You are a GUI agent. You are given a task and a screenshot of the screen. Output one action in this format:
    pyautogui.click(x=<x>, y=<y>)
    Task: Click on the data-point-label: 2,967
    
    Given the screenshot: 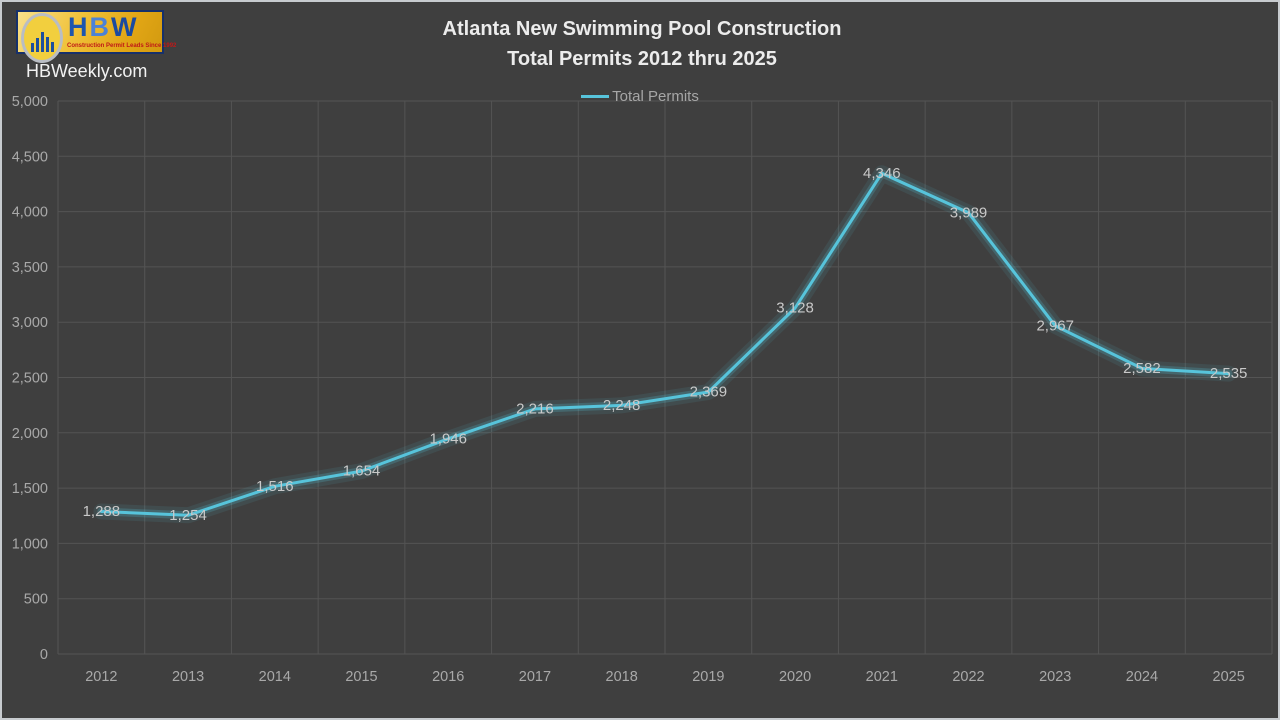 What is the action you would take?
    pyautogui.click(x=1055, y=325)
    